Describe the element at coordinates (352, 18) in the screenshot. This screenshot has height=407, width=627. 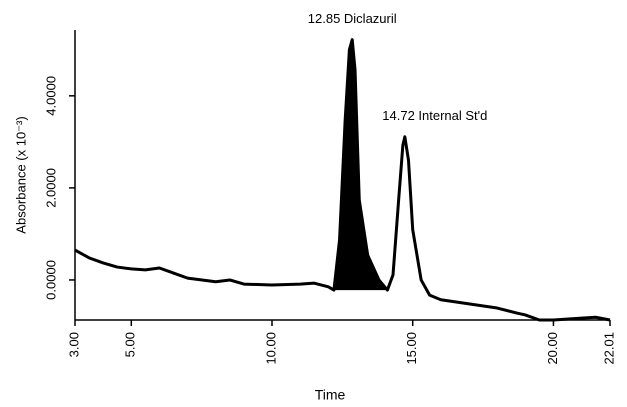
I see `peak-annotation: 12.85 Diclazuril` at that location.